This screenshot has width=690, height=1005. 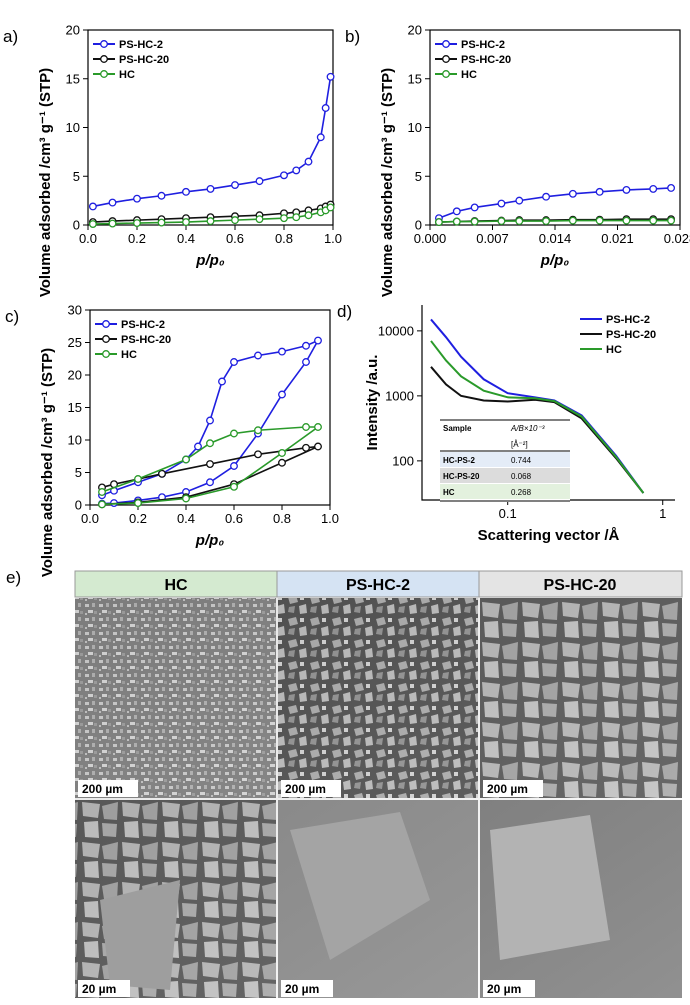 What do you see at coordinates (449, 492) in the screenshot?
I see `table-cell: HC` at bounding box center [449, 492].